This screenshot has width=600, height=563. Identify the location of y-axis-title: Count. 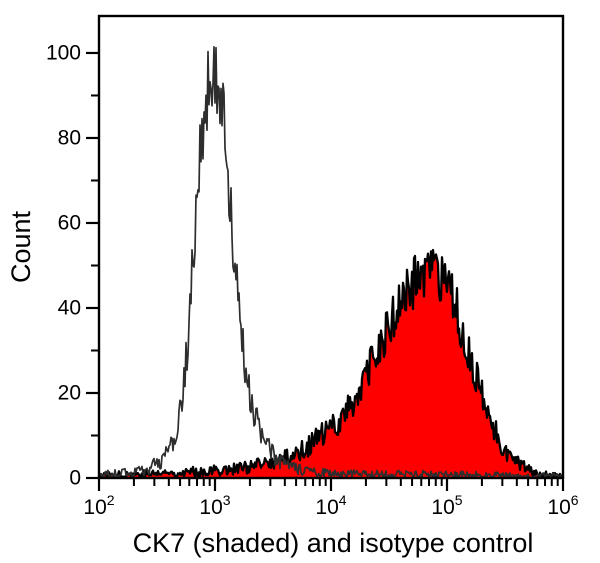
(21, 246).